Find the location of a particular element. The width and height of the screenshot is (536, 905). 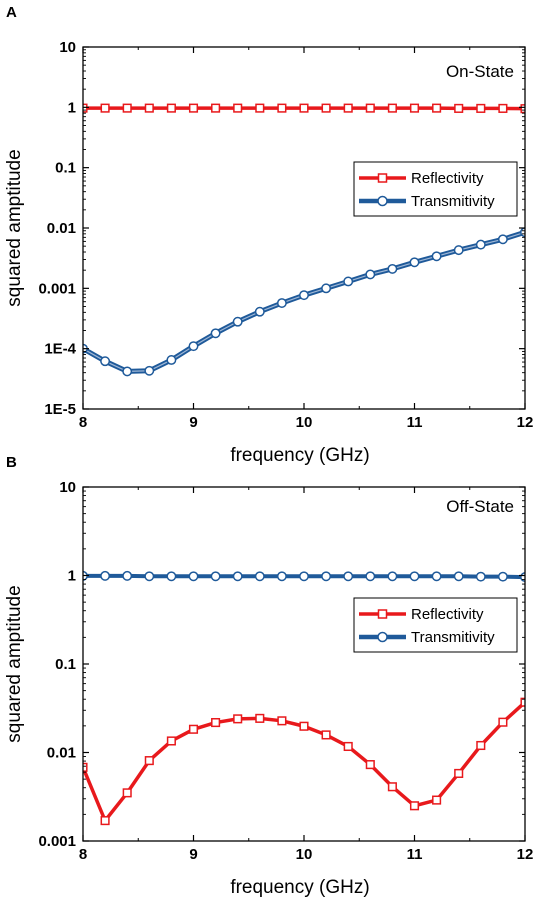

legend-label: Reflectivity is located at coordinates (447, 614).